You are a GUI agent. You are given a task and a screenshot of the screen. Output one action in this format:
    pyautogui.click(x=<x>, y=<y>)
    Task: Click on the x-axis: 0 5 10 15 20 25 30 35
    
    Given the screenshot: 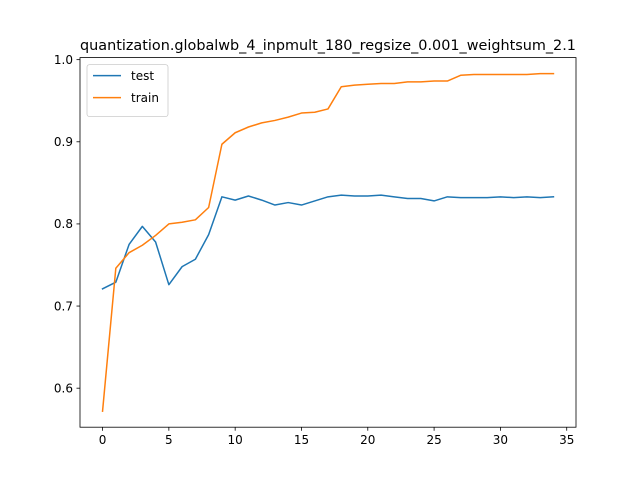 What is the action you would take?
    pyautogui.click(x=336, y=437)
    